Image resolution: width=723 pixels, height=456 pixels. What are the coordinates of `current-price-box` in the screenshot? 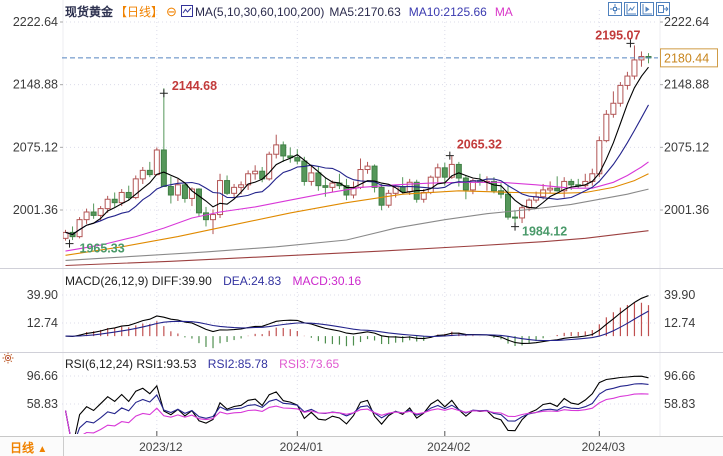 It's located at (689, 58).